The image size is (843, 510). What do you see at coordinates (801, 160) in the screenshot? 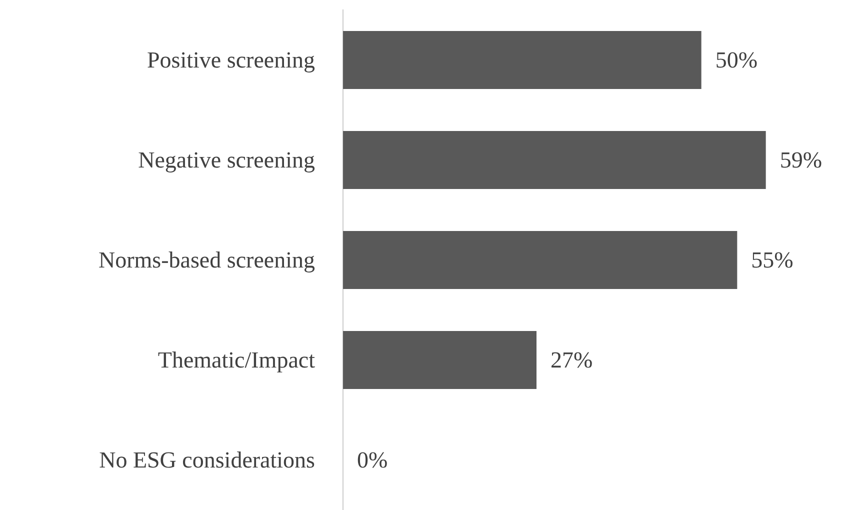
I see `data-label: 59%` at bounding box center [801, 160].